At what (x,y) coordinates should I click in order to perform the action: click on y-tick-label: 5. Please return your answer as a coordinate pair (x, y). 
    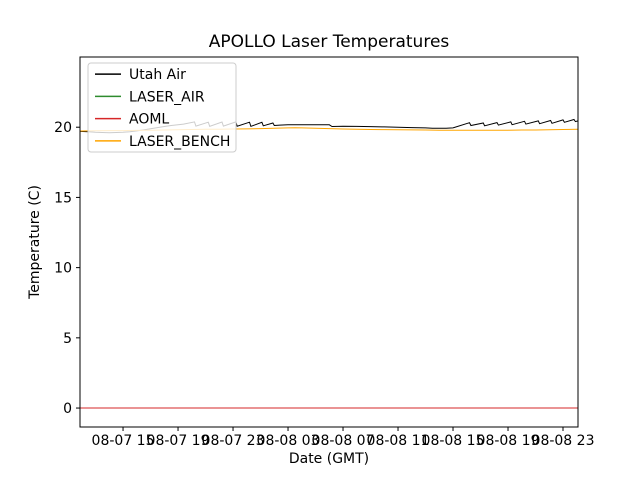
    Looking at the image, I should click on (67, 339).